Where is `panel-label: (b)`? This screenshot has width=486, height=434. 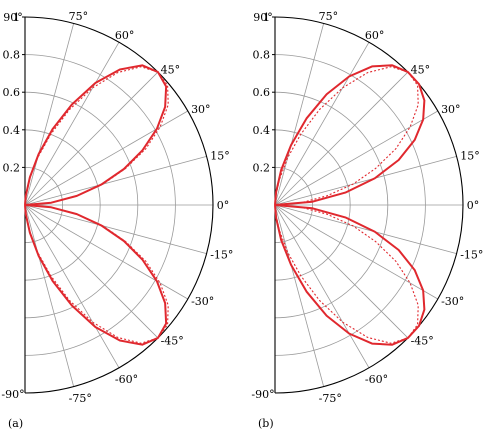
panel-label: (b) is located at coordinates (266, 423).